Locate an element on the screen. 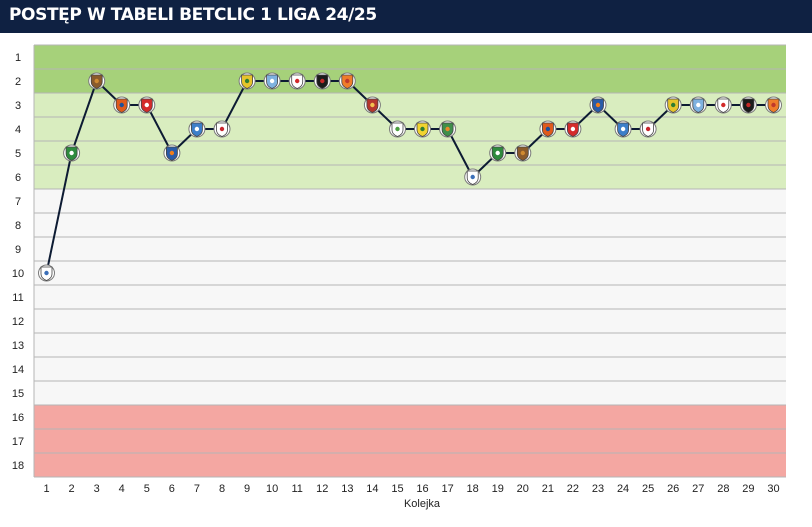 The height and width of the screenshot is (527, 812). y-tick-label: 6 is located at coordinates (18, 178).